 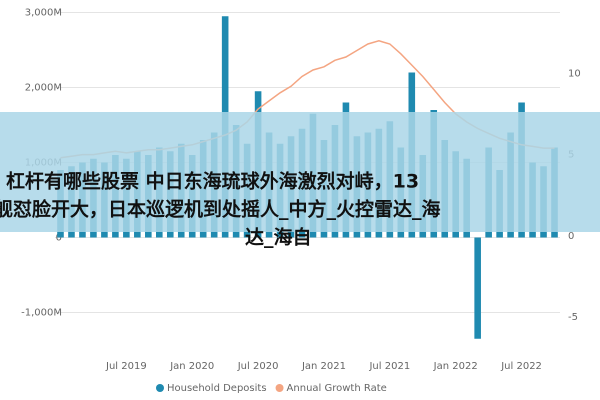 I want to click on y2-tick-label: 10, so click(x=574, y=73).